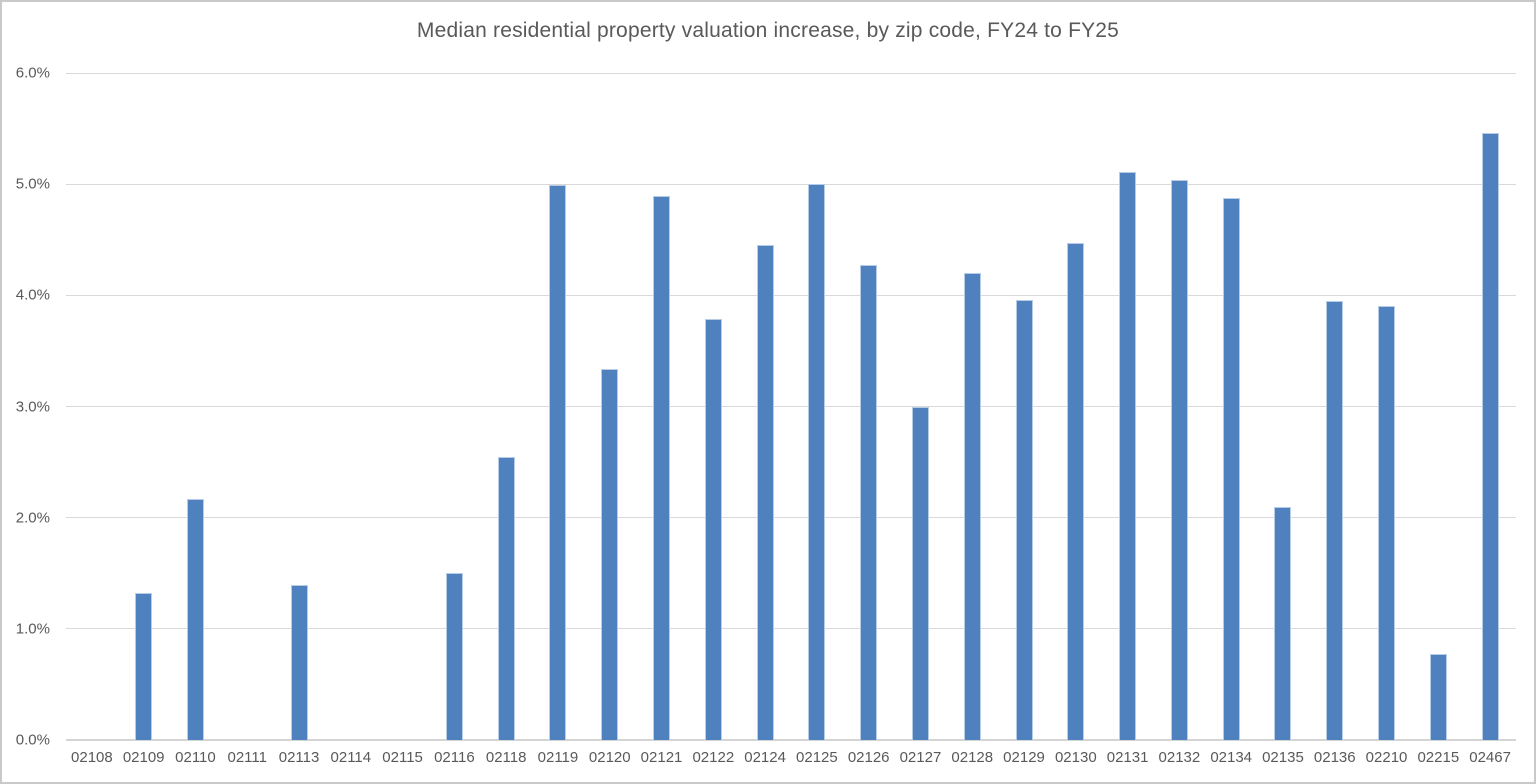 The height and width of the screenshot is (784, 1536). What do you see at coordinates (558, 757) in the screenshot?
I see `x-axis-tick-label: 02119` at bounding box center [558, 757].